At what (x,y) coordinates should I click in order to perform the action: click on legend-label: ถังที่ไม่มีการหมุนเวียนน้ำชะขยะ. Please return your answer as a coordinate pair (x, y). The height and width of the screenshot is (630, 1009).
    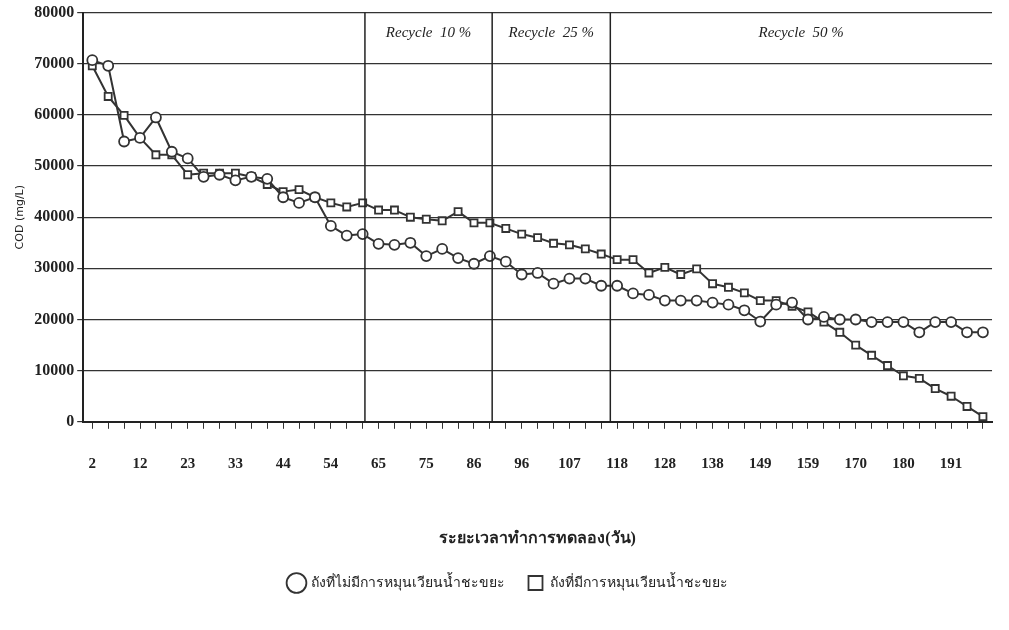
    Looking at the image, I should click on (407, 581).